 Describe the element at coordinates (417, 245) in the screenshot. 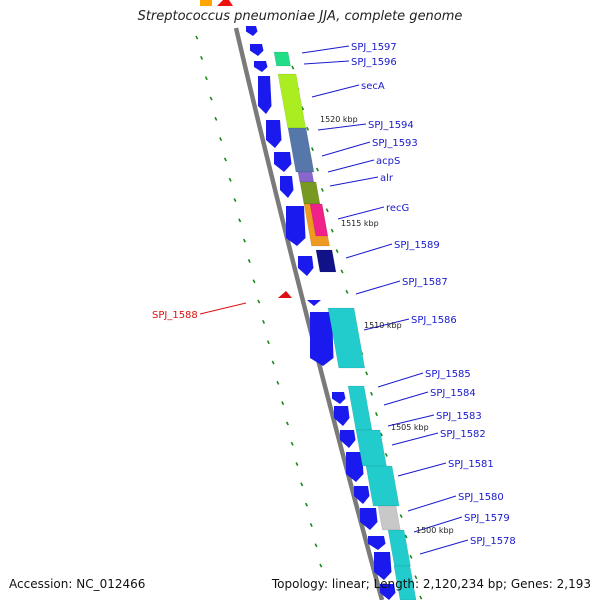

I see `gene-label-9: SPJ_1589` at that location.